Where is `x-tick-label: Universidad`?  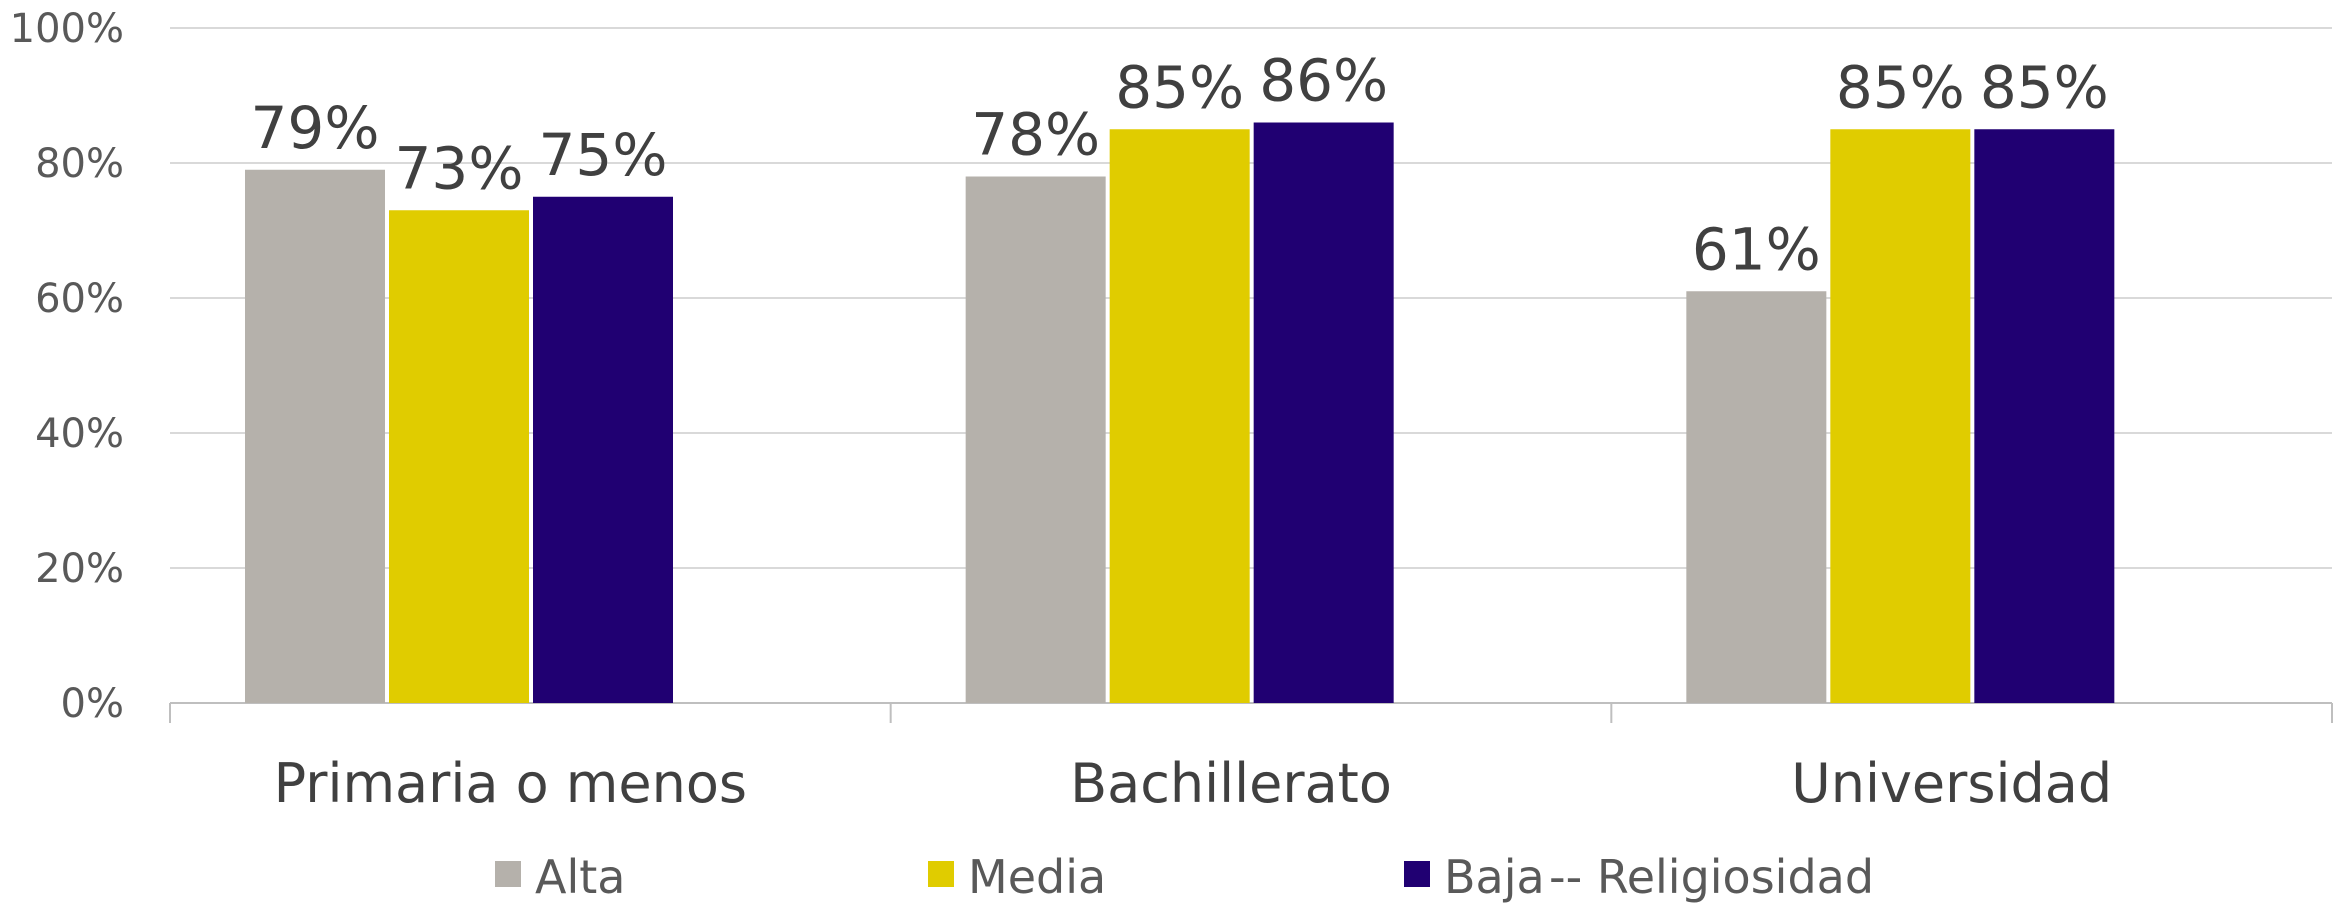 x-tick-label: Universidad is located at coordinates (1951, 783).